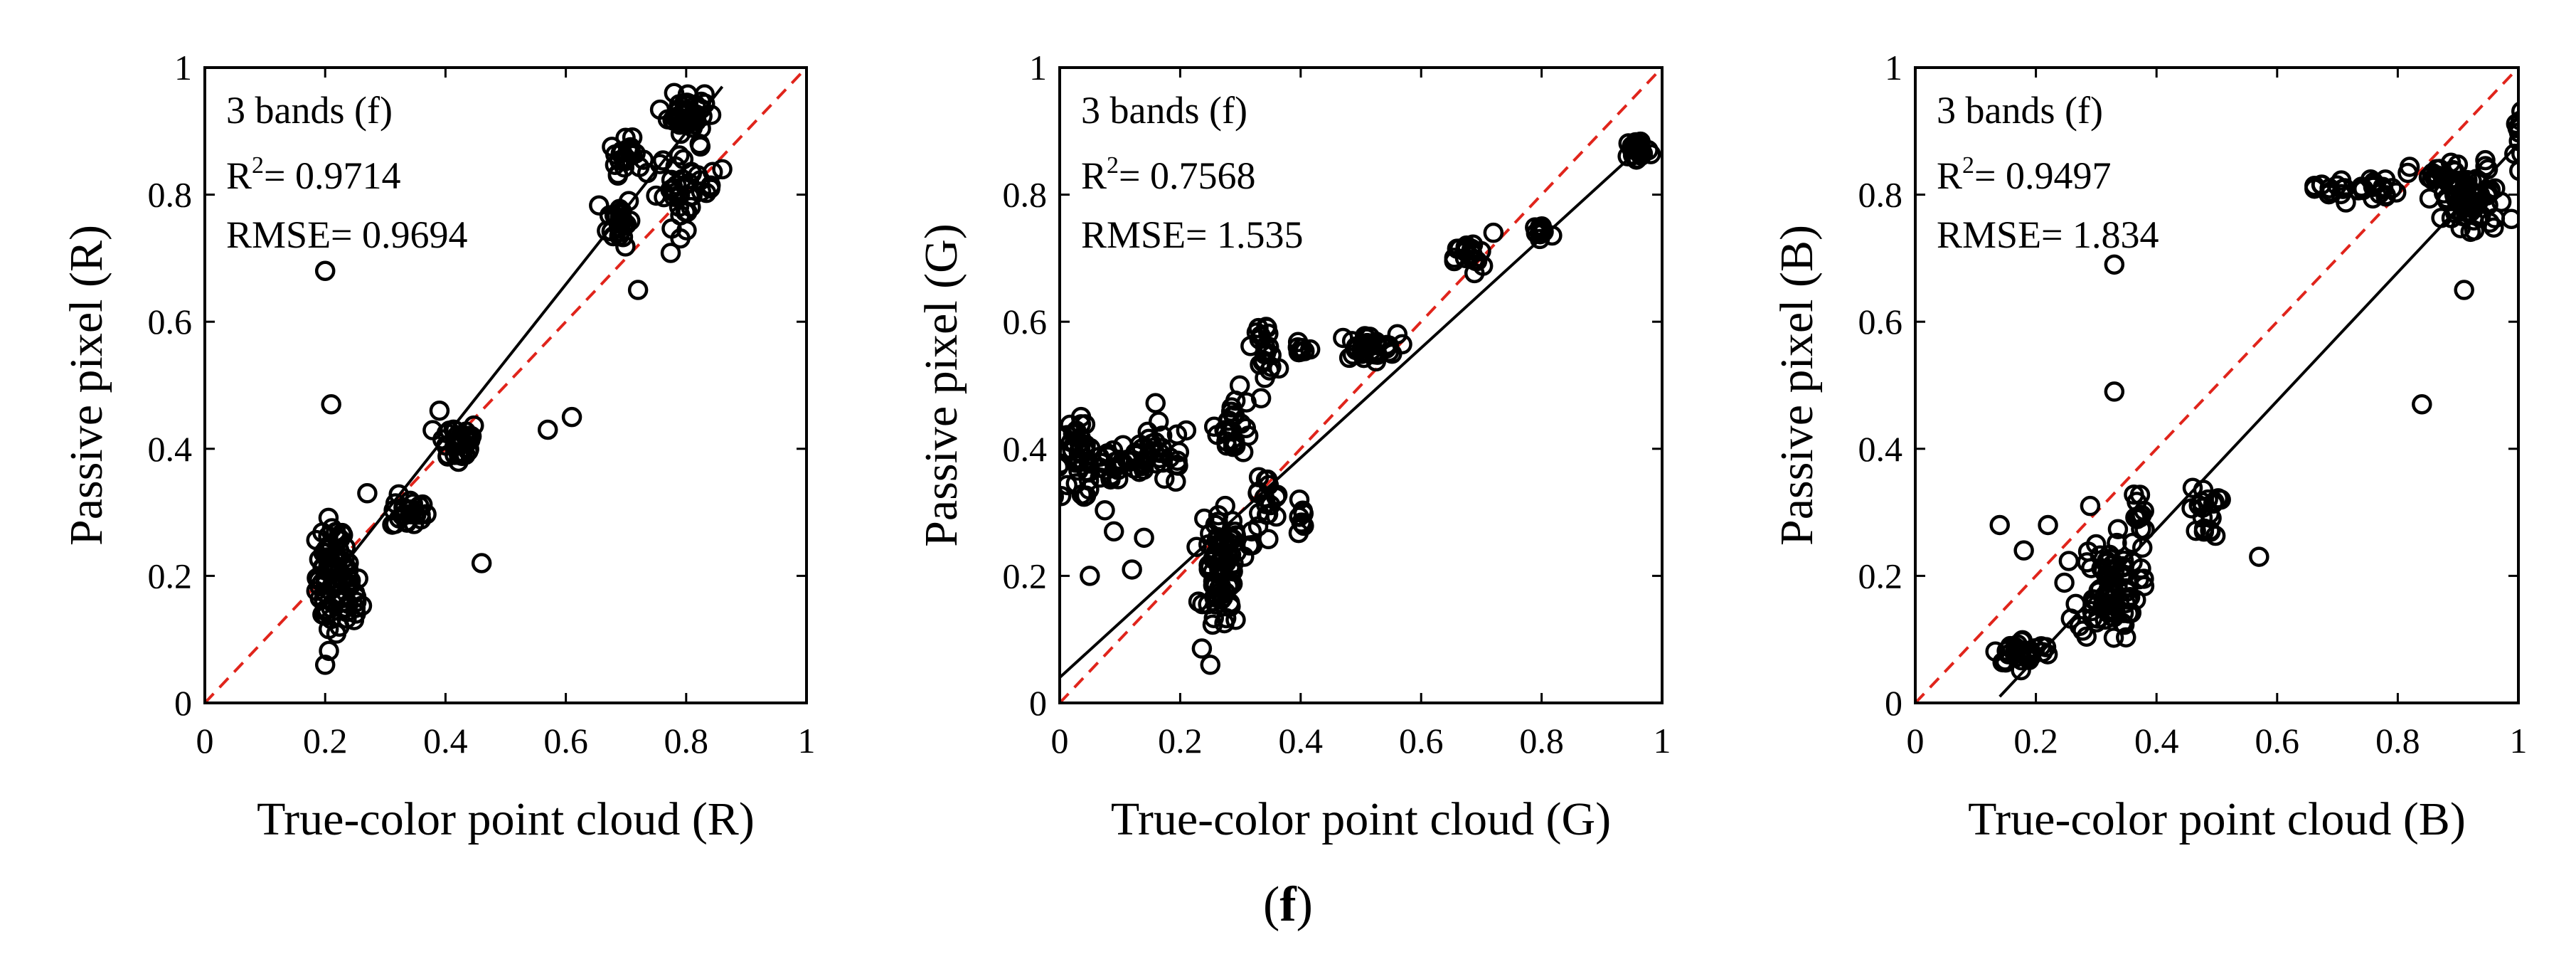 This screenshot has height=974, width=2576. What do you see at coordinates (1301, 741) in the screenshot?
I see `x-tick-label: 0.4` at bounding box center [1301, 741].